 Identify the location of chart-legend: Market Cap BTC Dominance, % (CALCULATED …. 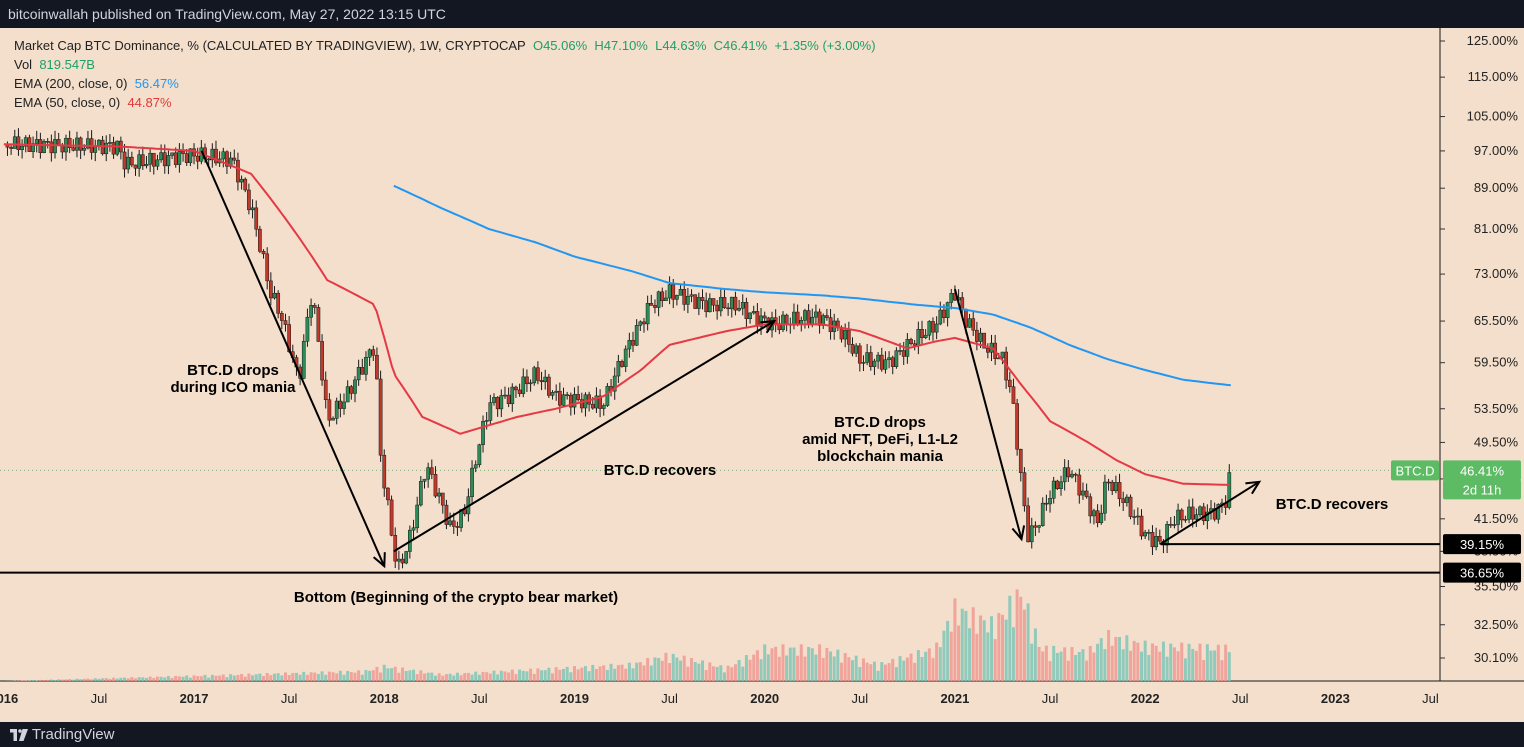
(445, 74).